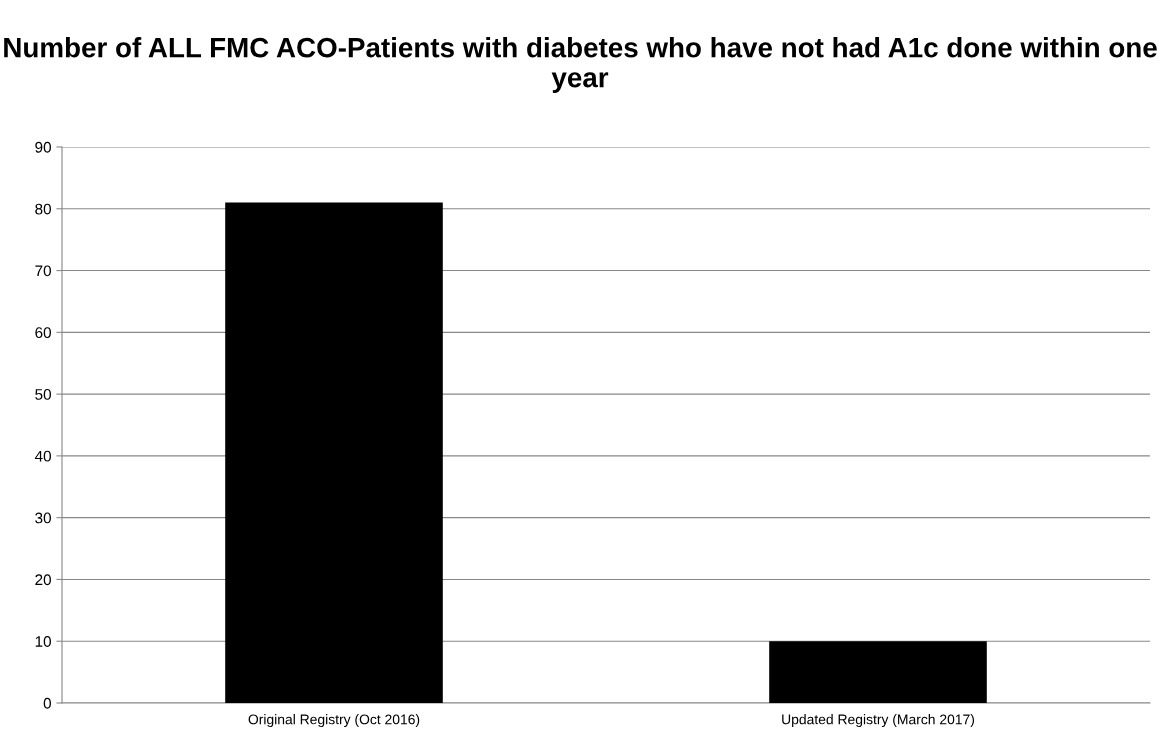 This screenshot has height=755, width=1160. What do you see at coordinates (43, 209) in the screenshot?
I see `y-tick-label: 80` at bounding box center [43, 209].